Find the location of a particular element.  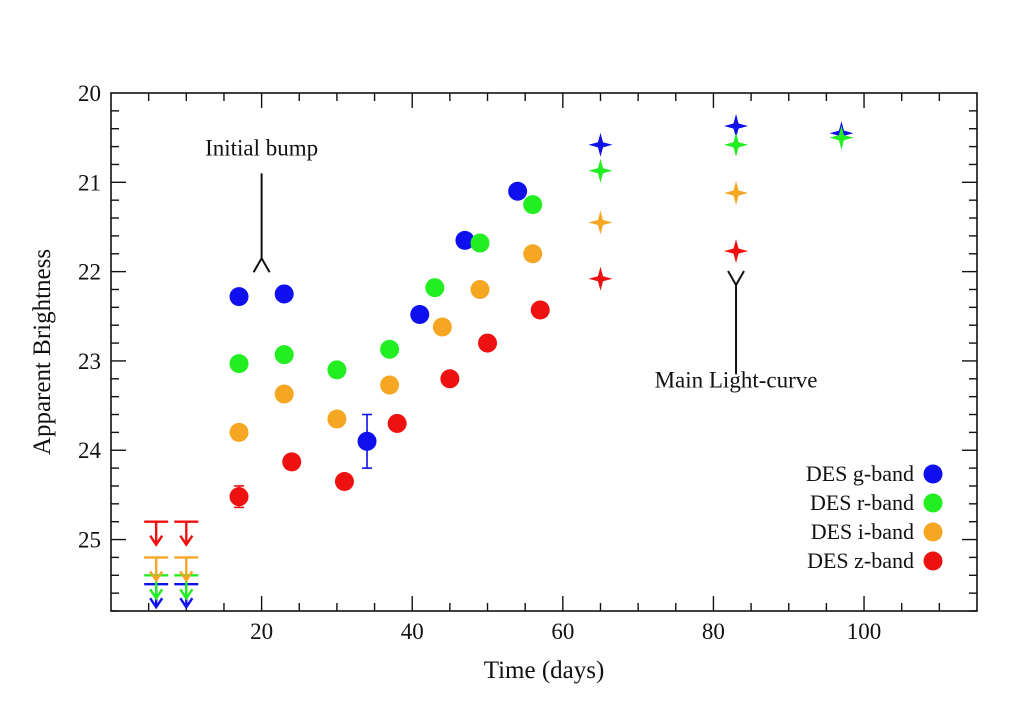

y-tick-label: 20 is located at coordinates (89, 93).